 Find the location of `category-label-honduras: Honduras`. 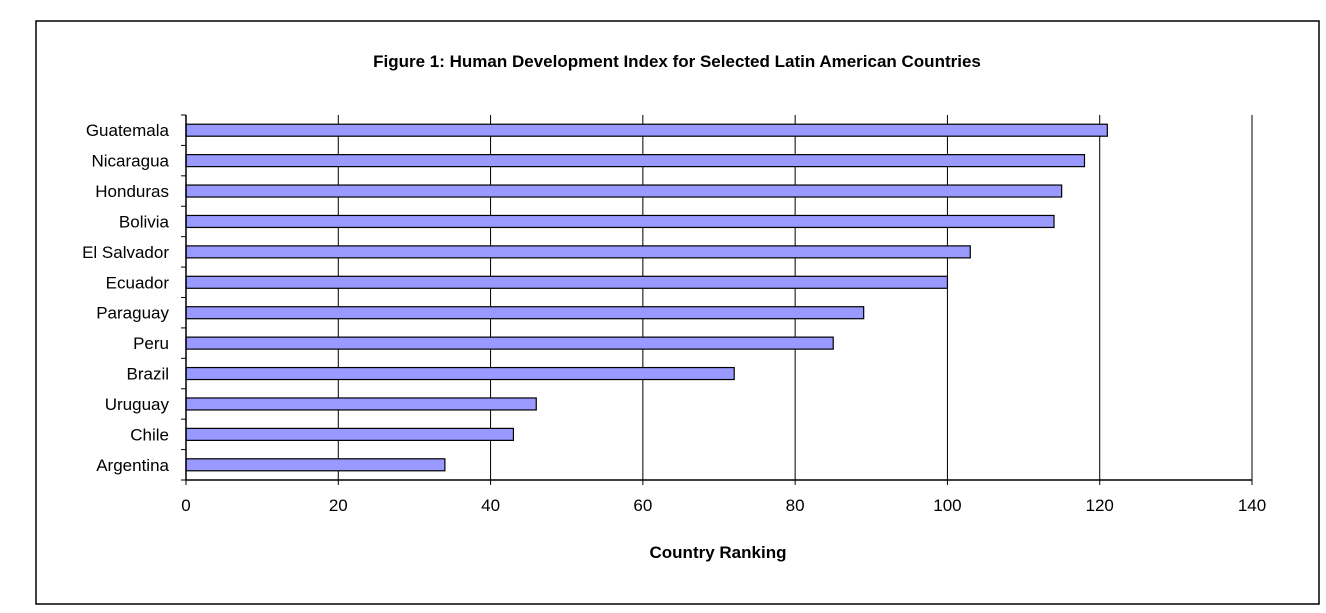

category-label-honduras: Honduras is located at coordinates (132, 191).